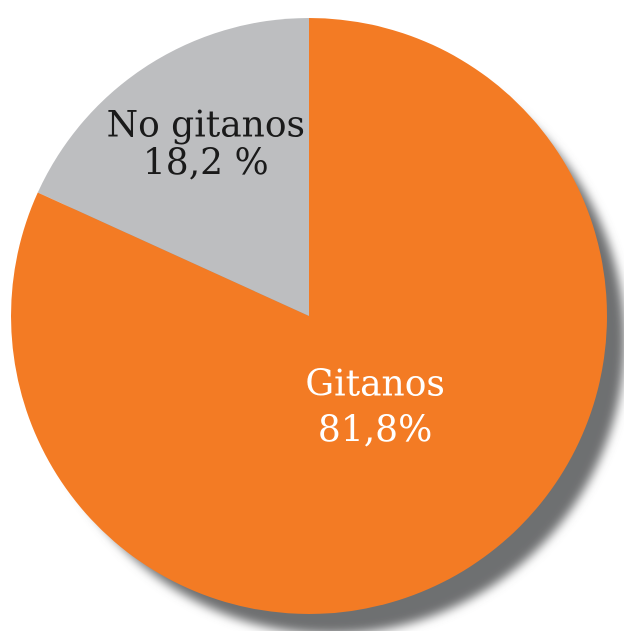 The image size is (624, 631). Describe the element at coordinates (206, 163) in the screenshot. I see `slice-value-no-gitanos: 18,2 %` at that location.